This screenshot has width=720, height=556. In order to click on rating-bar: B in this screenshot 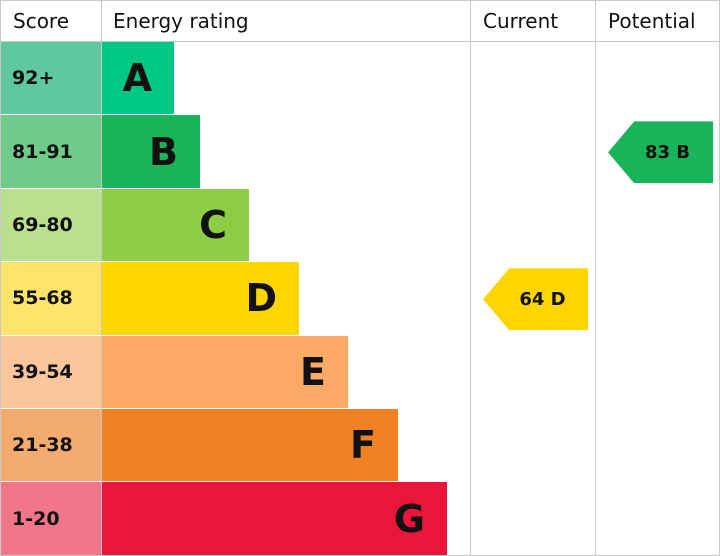, I will do `click(151, 151)`.